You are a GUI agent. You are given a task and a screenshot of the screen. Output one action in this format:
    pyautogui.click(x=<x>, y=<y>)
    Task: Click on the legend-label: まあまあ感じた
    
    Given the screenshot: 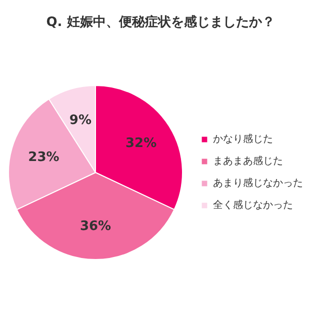 What is the action you would take?
    pyautogui.click(x=248, y=161)
    